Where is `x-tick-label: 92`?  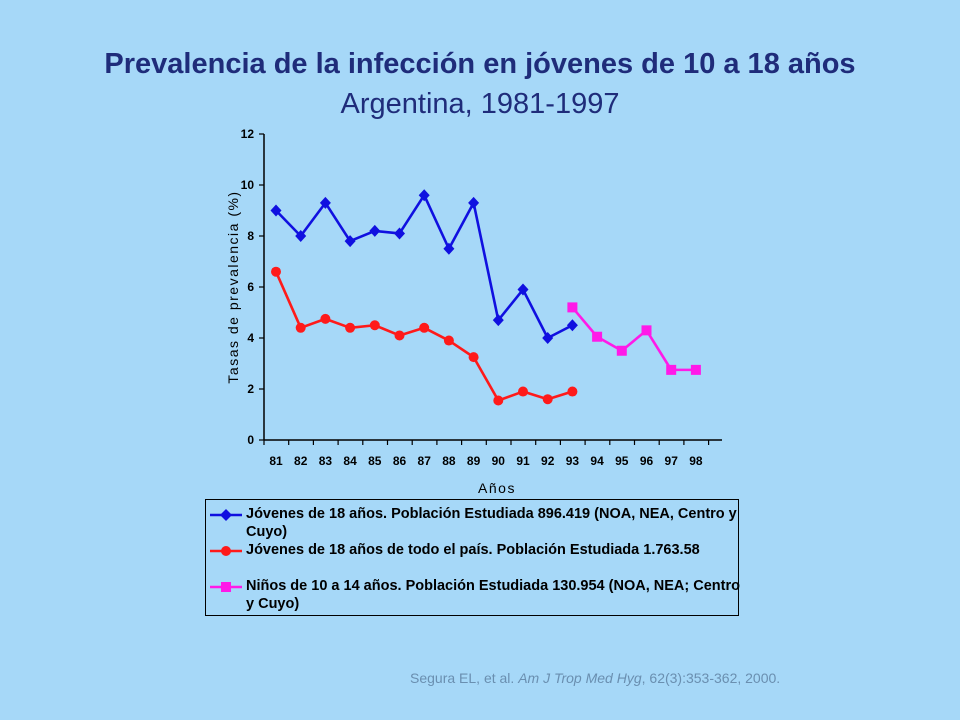 x-tick-label: 92 is located at coordinates (548, 461).